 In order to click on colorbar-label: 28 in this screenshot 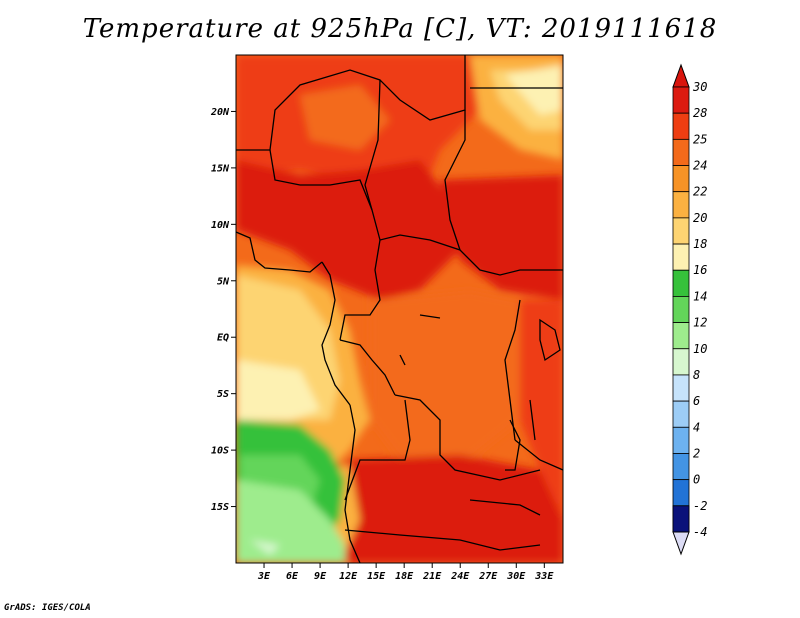, I will do `click(700, 113)`.